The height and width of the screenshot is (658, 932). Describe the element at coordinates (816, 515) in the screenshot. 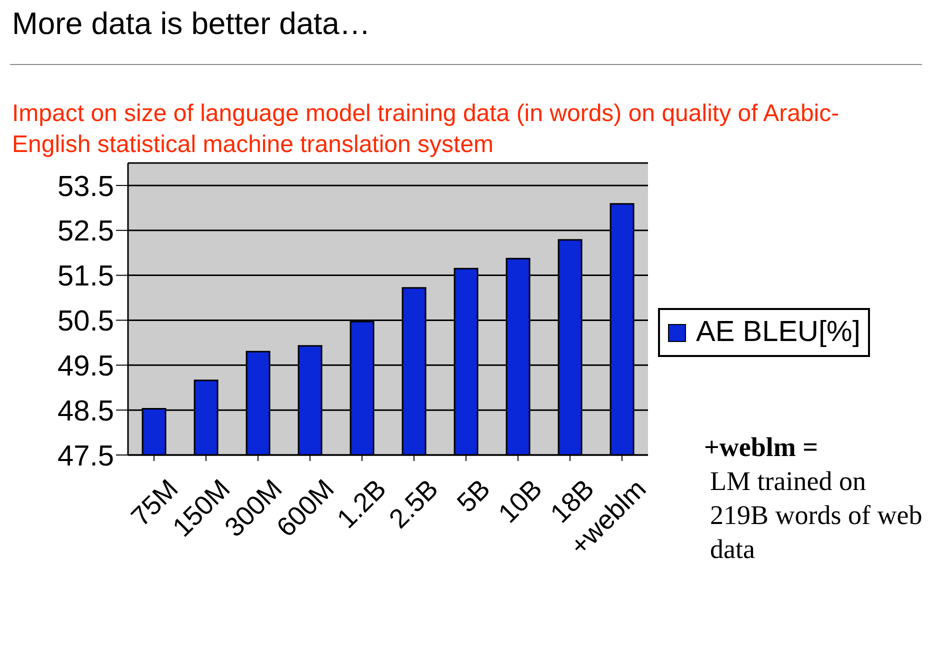

I see `text: LM trained on 219B words of web data` at that location.